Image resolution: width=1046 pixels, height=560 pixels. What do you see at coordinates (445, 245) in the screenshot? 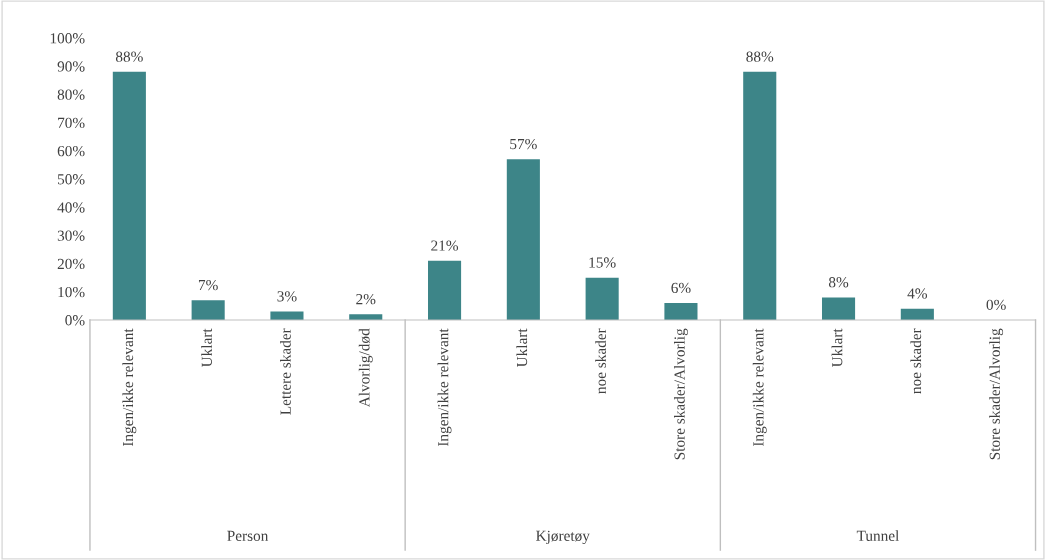
I see `data-label: 21%` at bounding box center [445, 245].